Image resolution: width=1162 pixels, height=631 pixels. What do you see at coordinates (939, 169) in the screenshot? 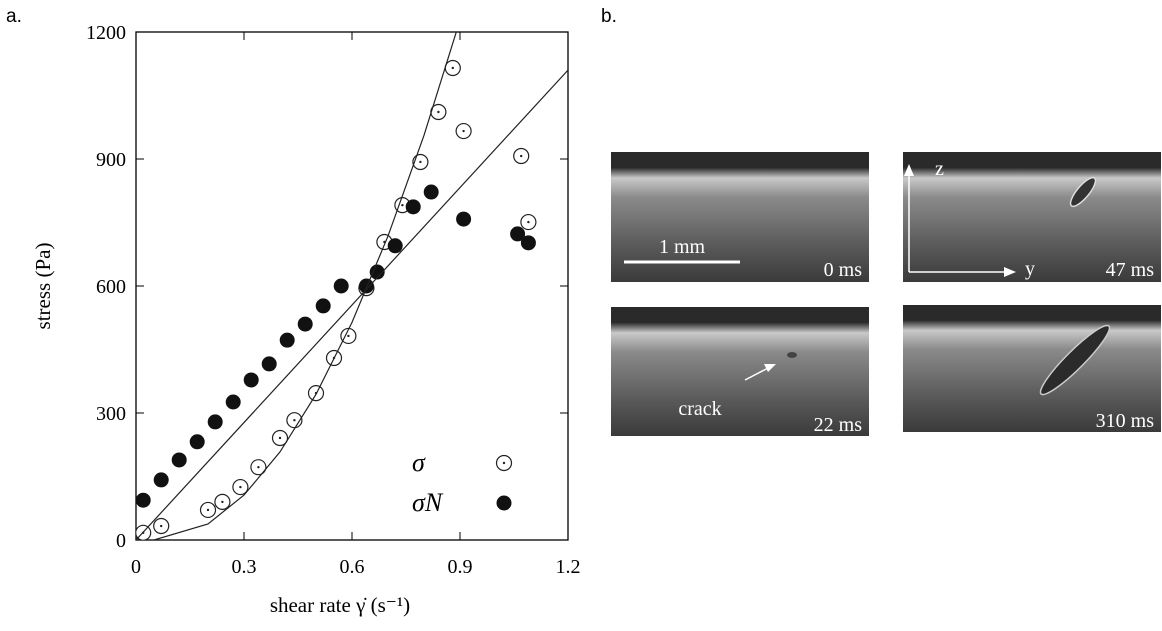
I see `axis-label: z` at bounding box center [939, 169].